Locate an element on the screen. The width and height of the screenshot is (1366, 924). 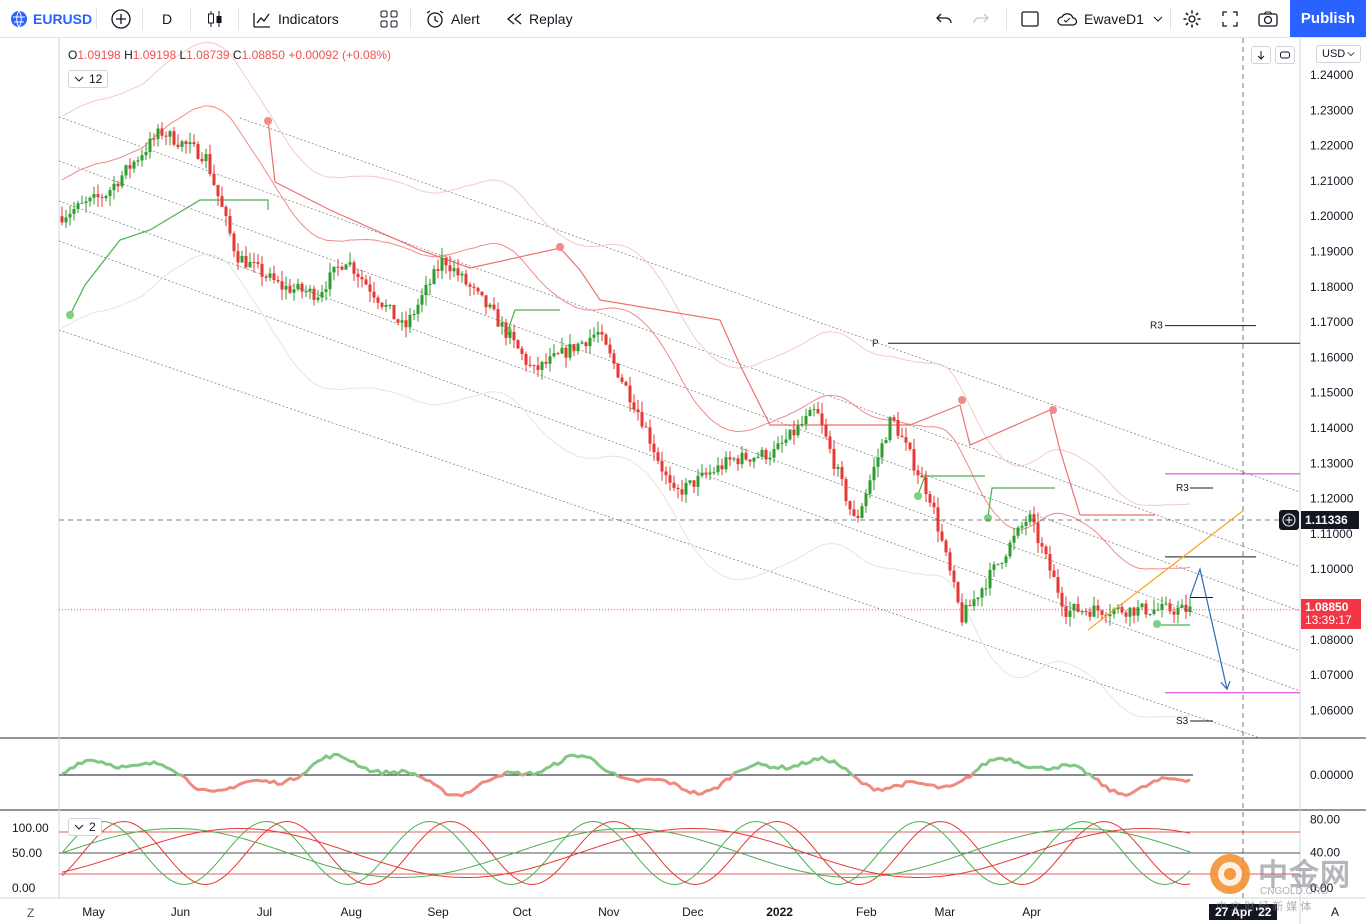
supertrend-up is located at coordinates (1021, 502).